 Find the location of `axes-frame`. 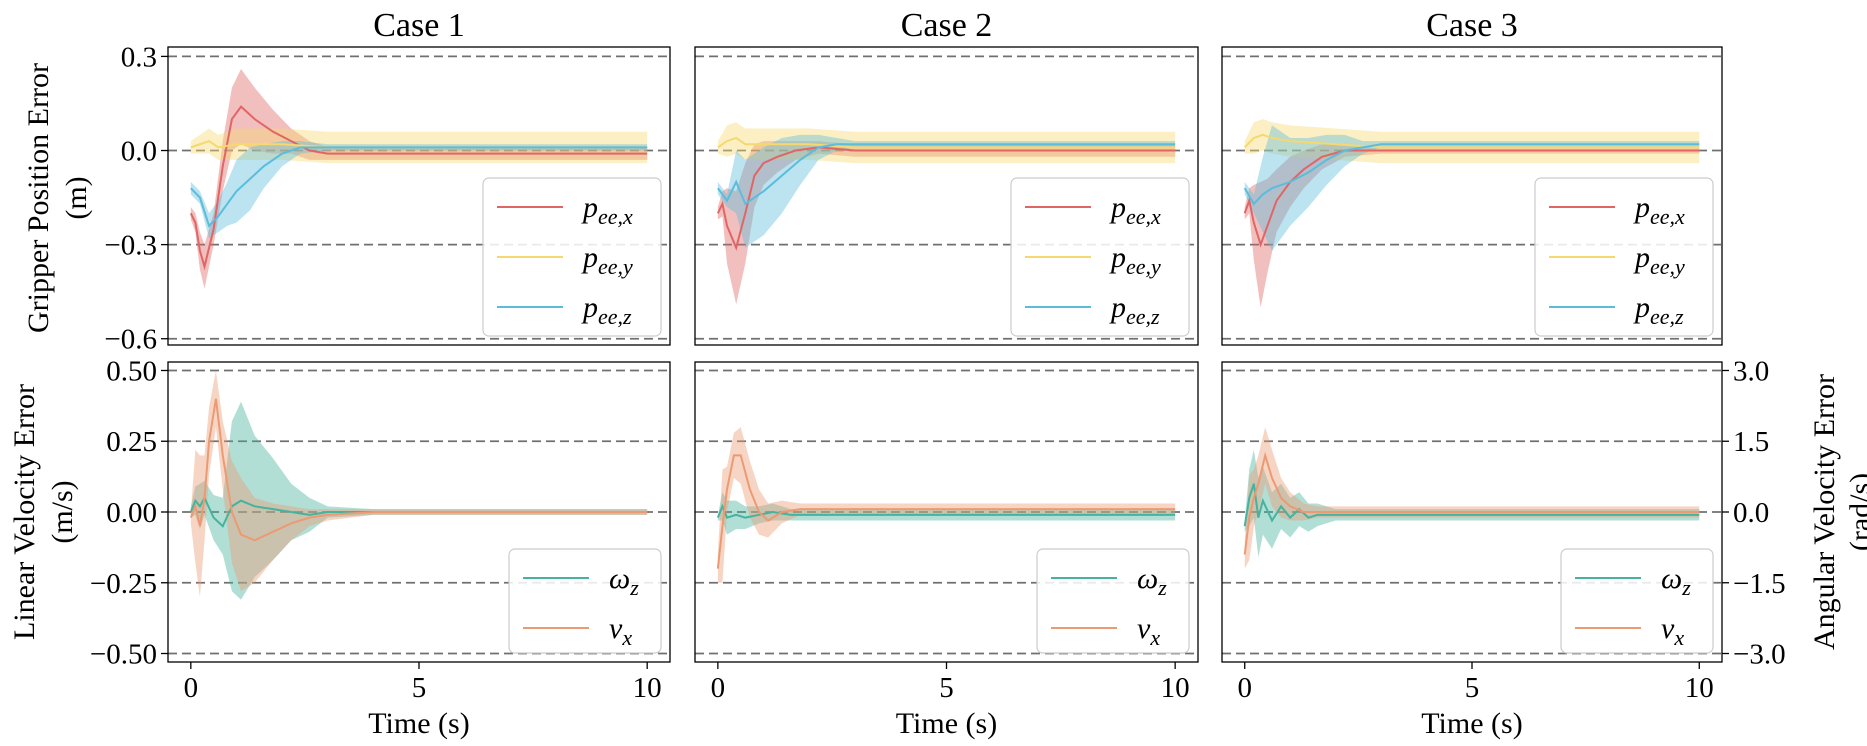

axes-frame is located at coordinates (419, 196).